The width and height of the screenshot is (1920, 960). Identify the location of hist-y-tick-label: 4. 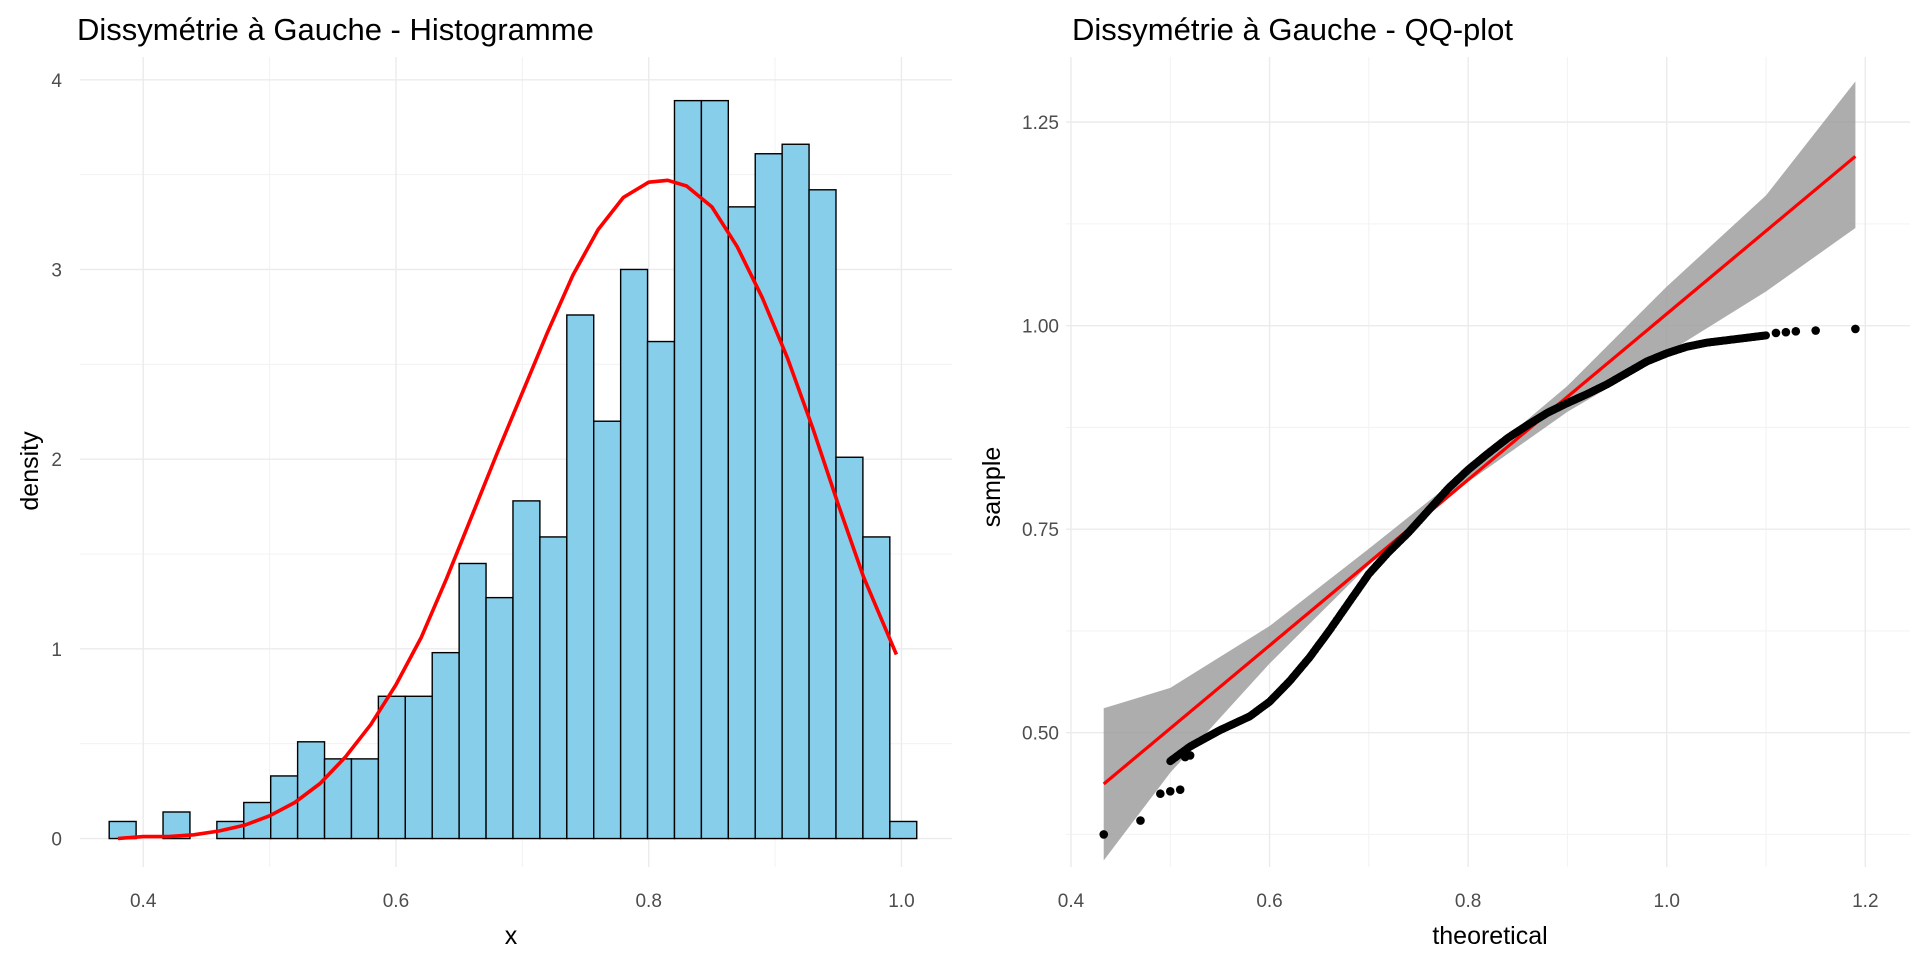
(56, 81).